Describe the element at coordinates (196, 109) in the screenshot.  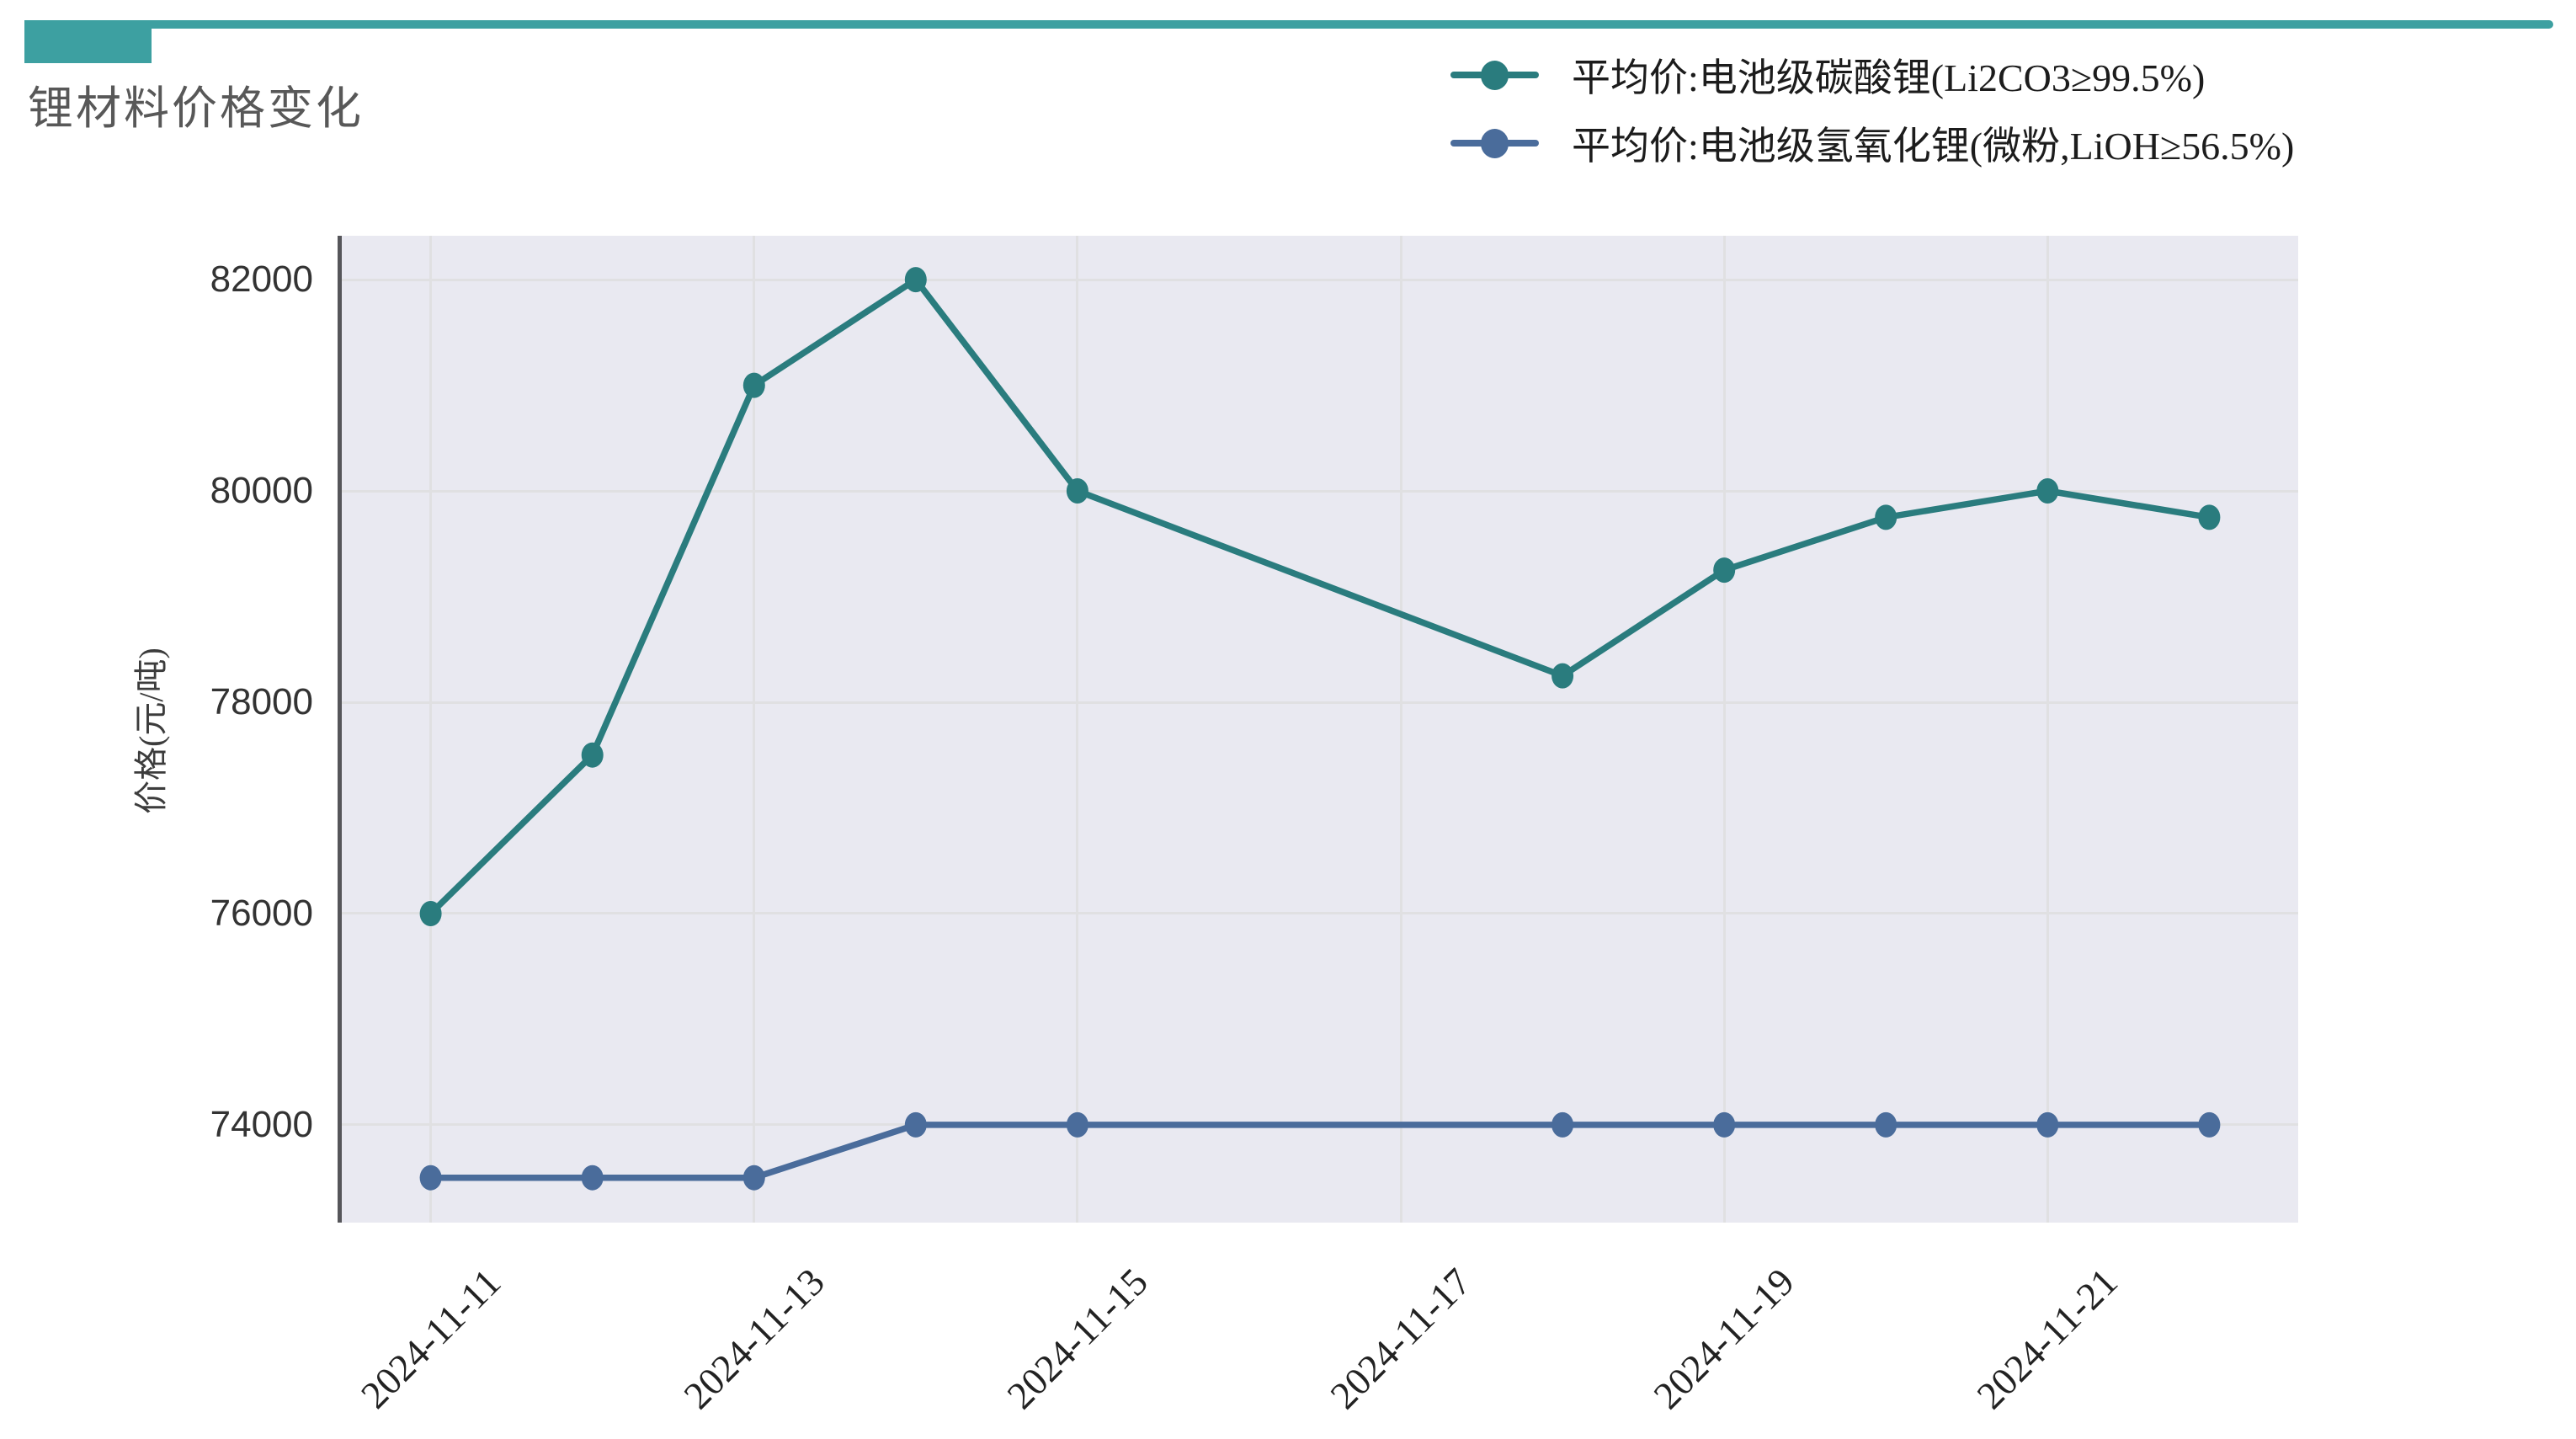
I see `page-title: 锂材料价格变化` at that location.